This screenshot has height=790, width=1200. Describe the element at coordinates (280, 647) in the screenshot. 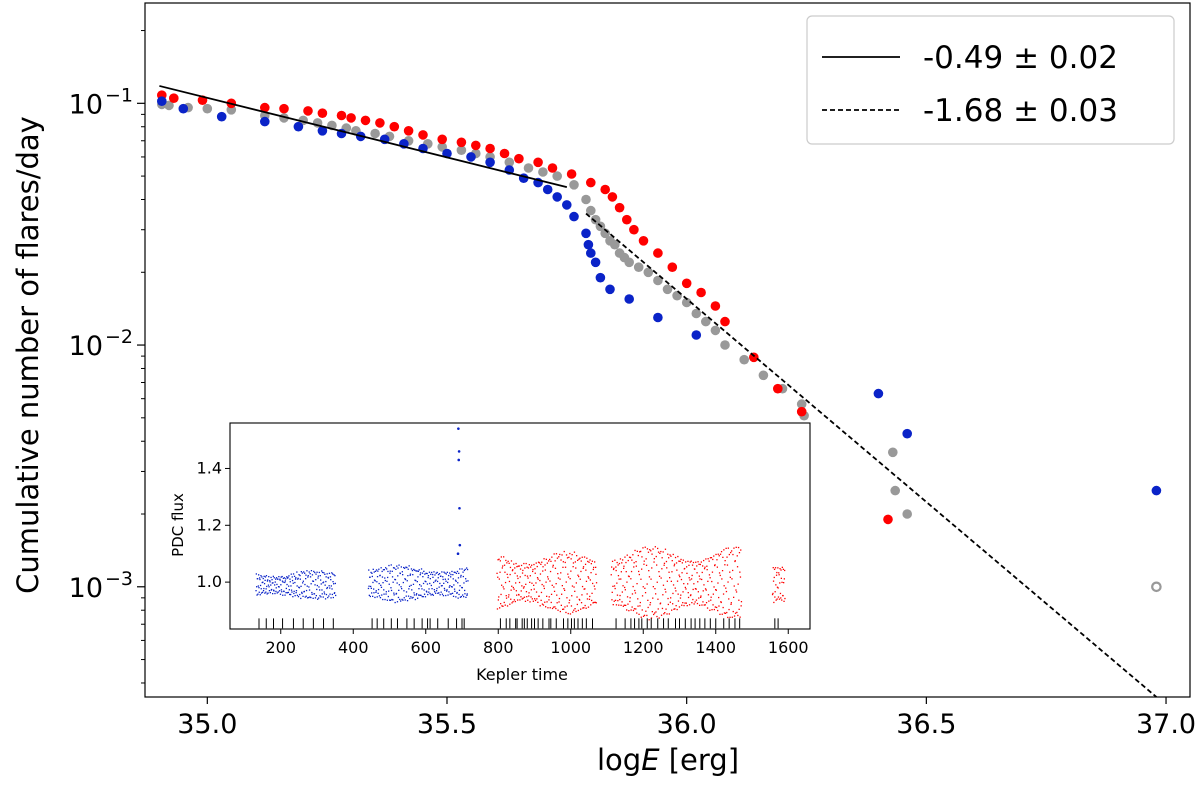

I see `inset-x-tick-label-0: 200` at that location.